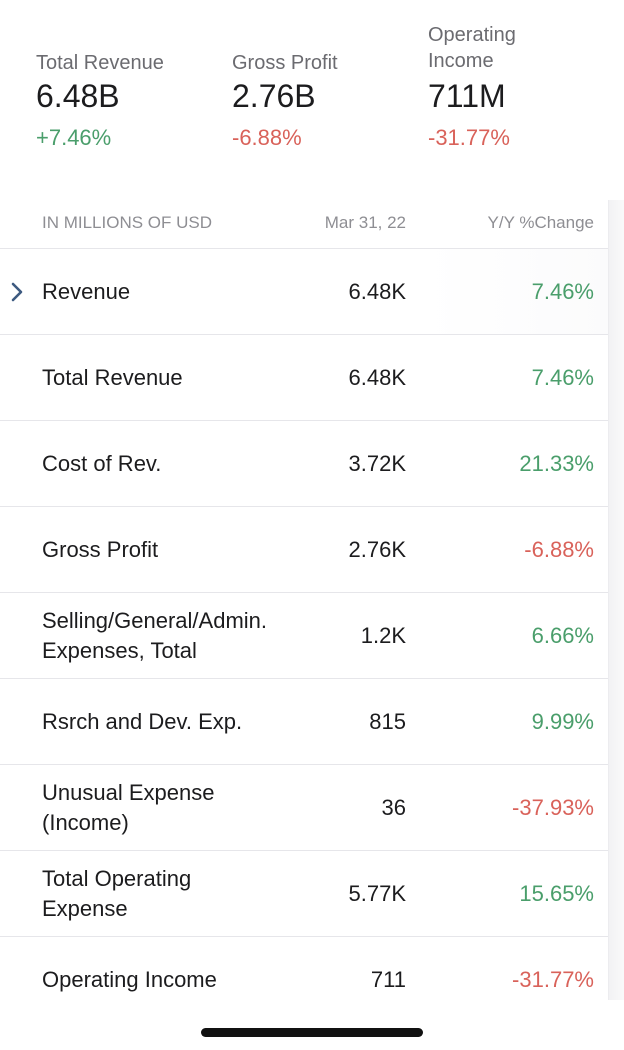  I want to click on metric-change: +7.46%, so click(74, 137).